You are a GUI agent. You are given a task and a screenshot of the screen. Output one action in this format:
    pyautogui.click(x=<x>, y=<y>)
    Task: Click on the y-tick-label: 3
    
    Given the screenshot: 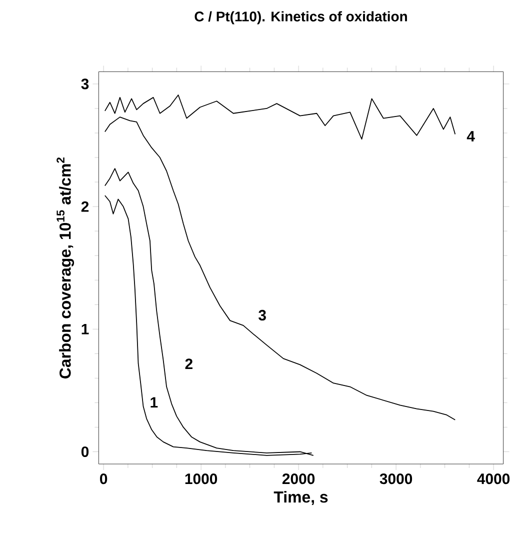 What is the action you would take?
    pyautogui.click(x=85, y=84)
    